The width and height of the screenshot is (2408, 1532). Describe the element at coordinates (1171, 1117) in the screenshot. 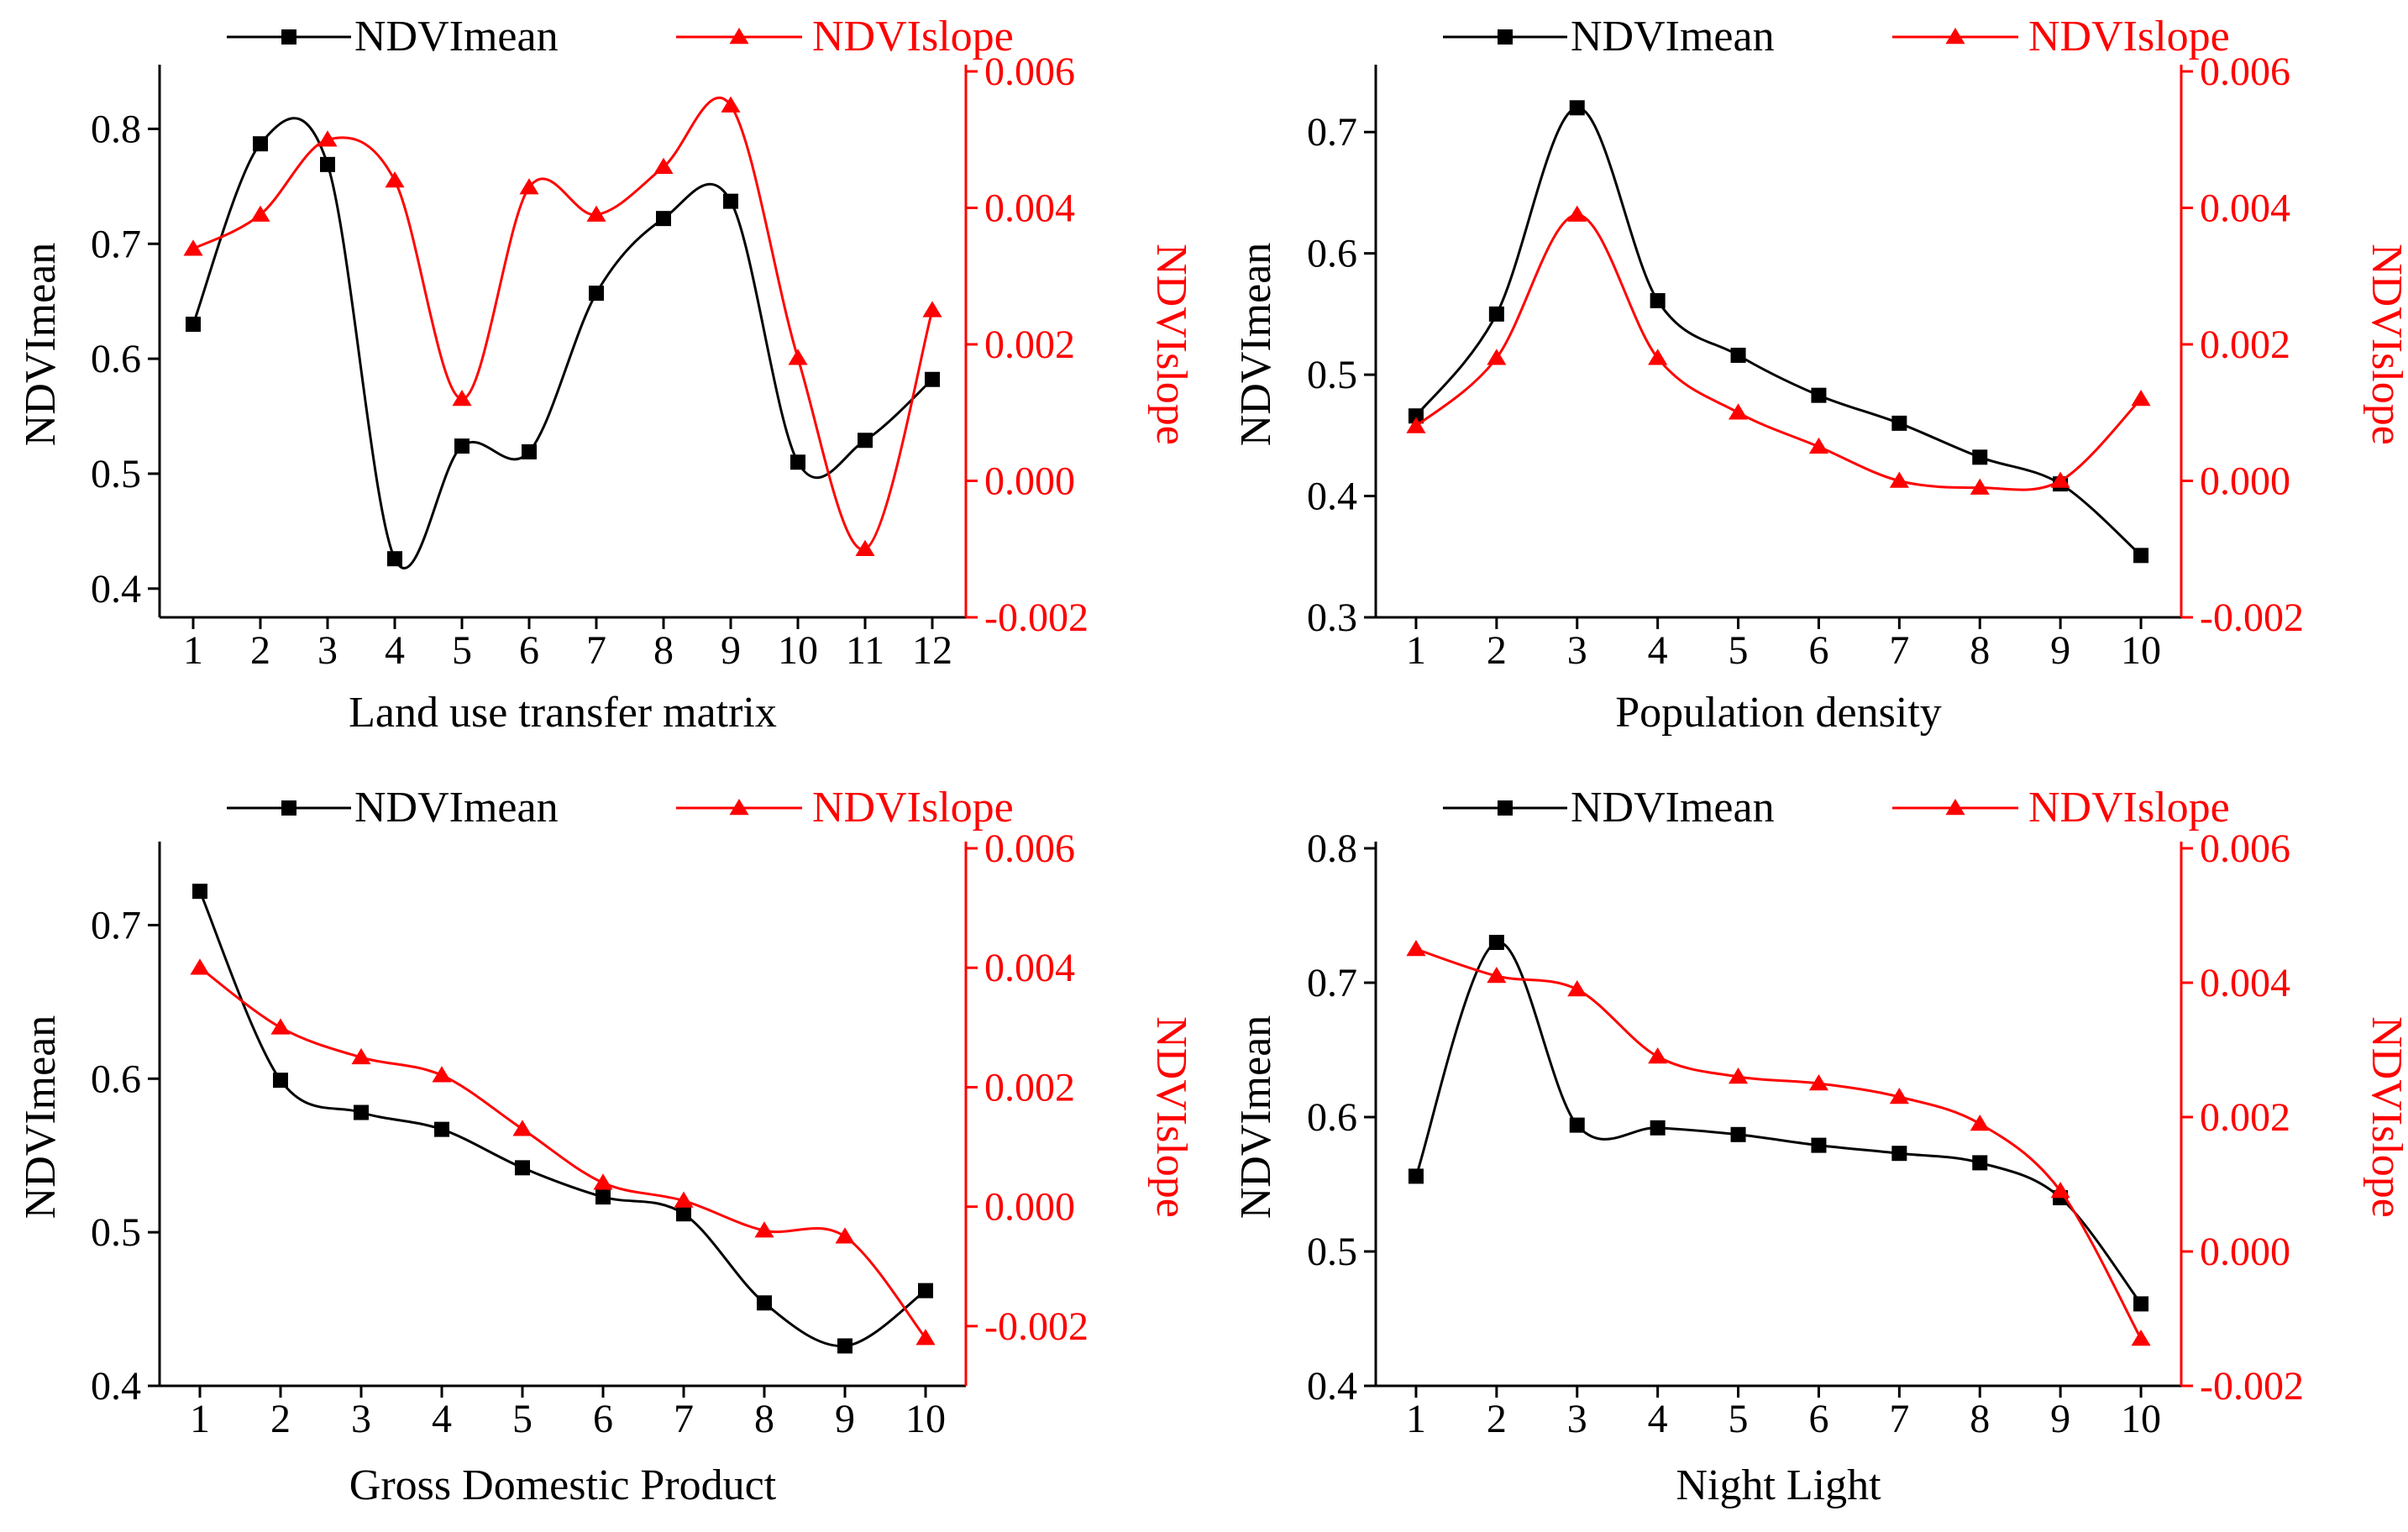

I see `y2-axis-label: NDVIslope` at that location.